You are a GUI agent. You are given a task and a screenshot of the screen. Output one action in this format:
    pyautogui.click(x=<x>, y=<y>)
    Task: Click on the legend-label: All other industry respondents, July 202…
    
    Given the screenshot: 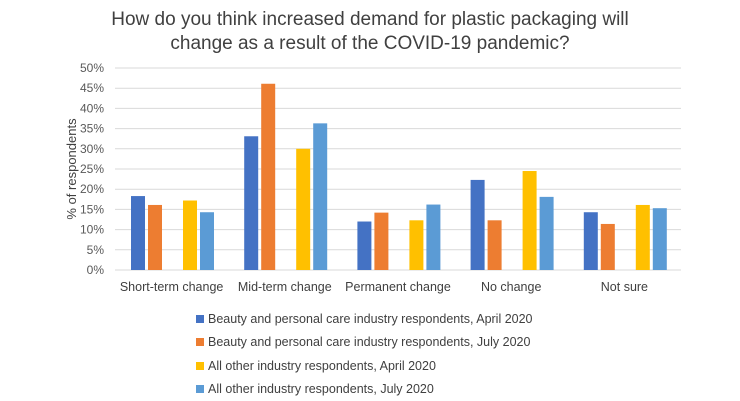 What is the action you would take?
    pyautogui.click(x=321, y=389)
    